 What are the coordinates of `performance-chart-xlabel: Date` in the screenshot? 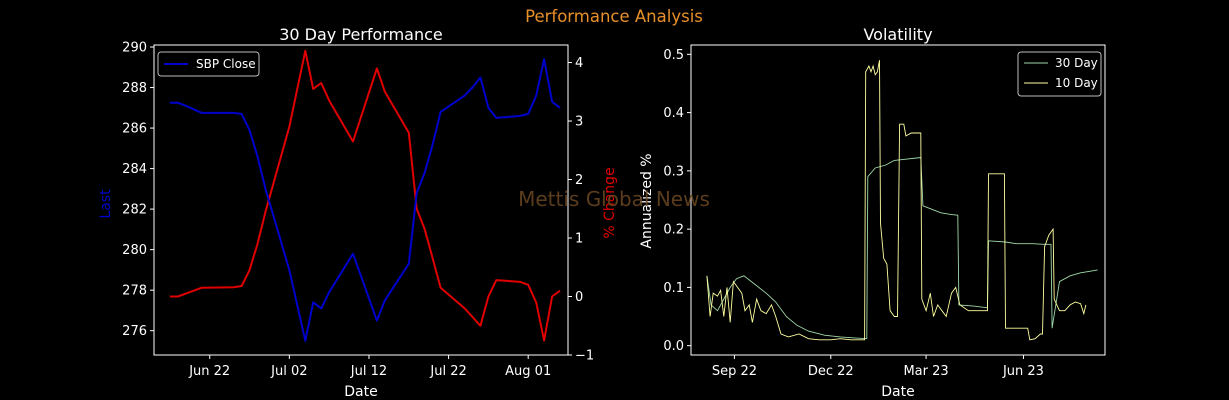 It's located at (360, 392).